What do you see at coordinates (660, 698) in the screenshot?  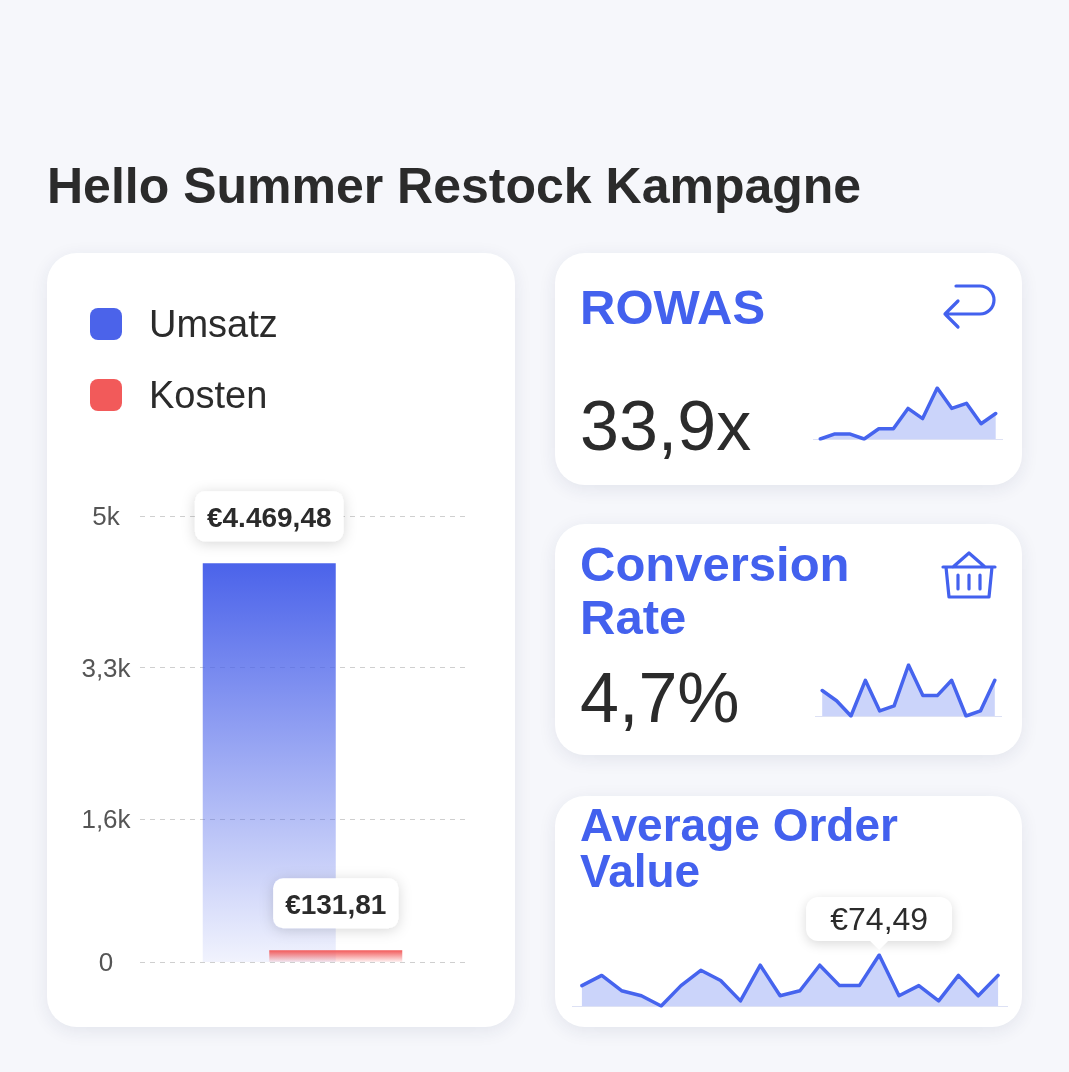 I see `text: 4,7%` at bounding box center [660, 698].